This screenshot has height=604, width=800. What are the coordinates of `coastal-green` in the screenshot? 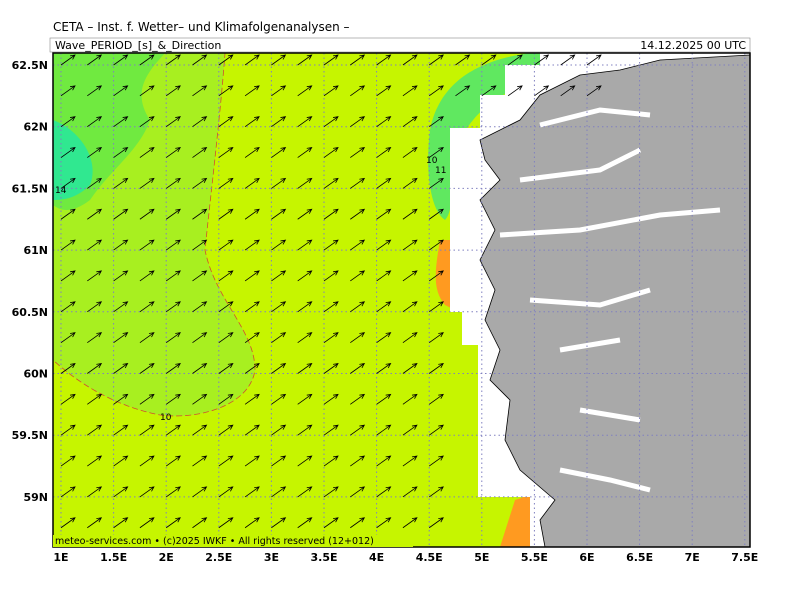 It's located at (504, 136).